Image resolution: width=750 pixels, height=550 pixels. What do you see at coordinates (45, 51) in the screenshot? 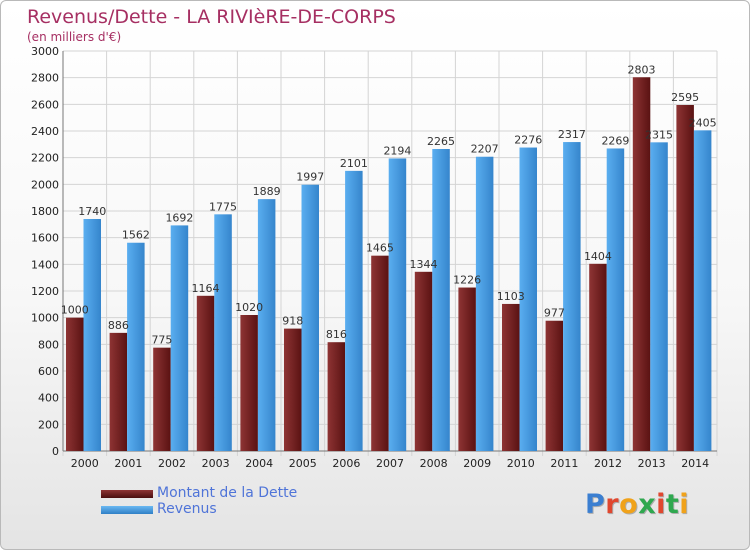
I see `y-tick-label: 3000` at bounding box center [45, 51].